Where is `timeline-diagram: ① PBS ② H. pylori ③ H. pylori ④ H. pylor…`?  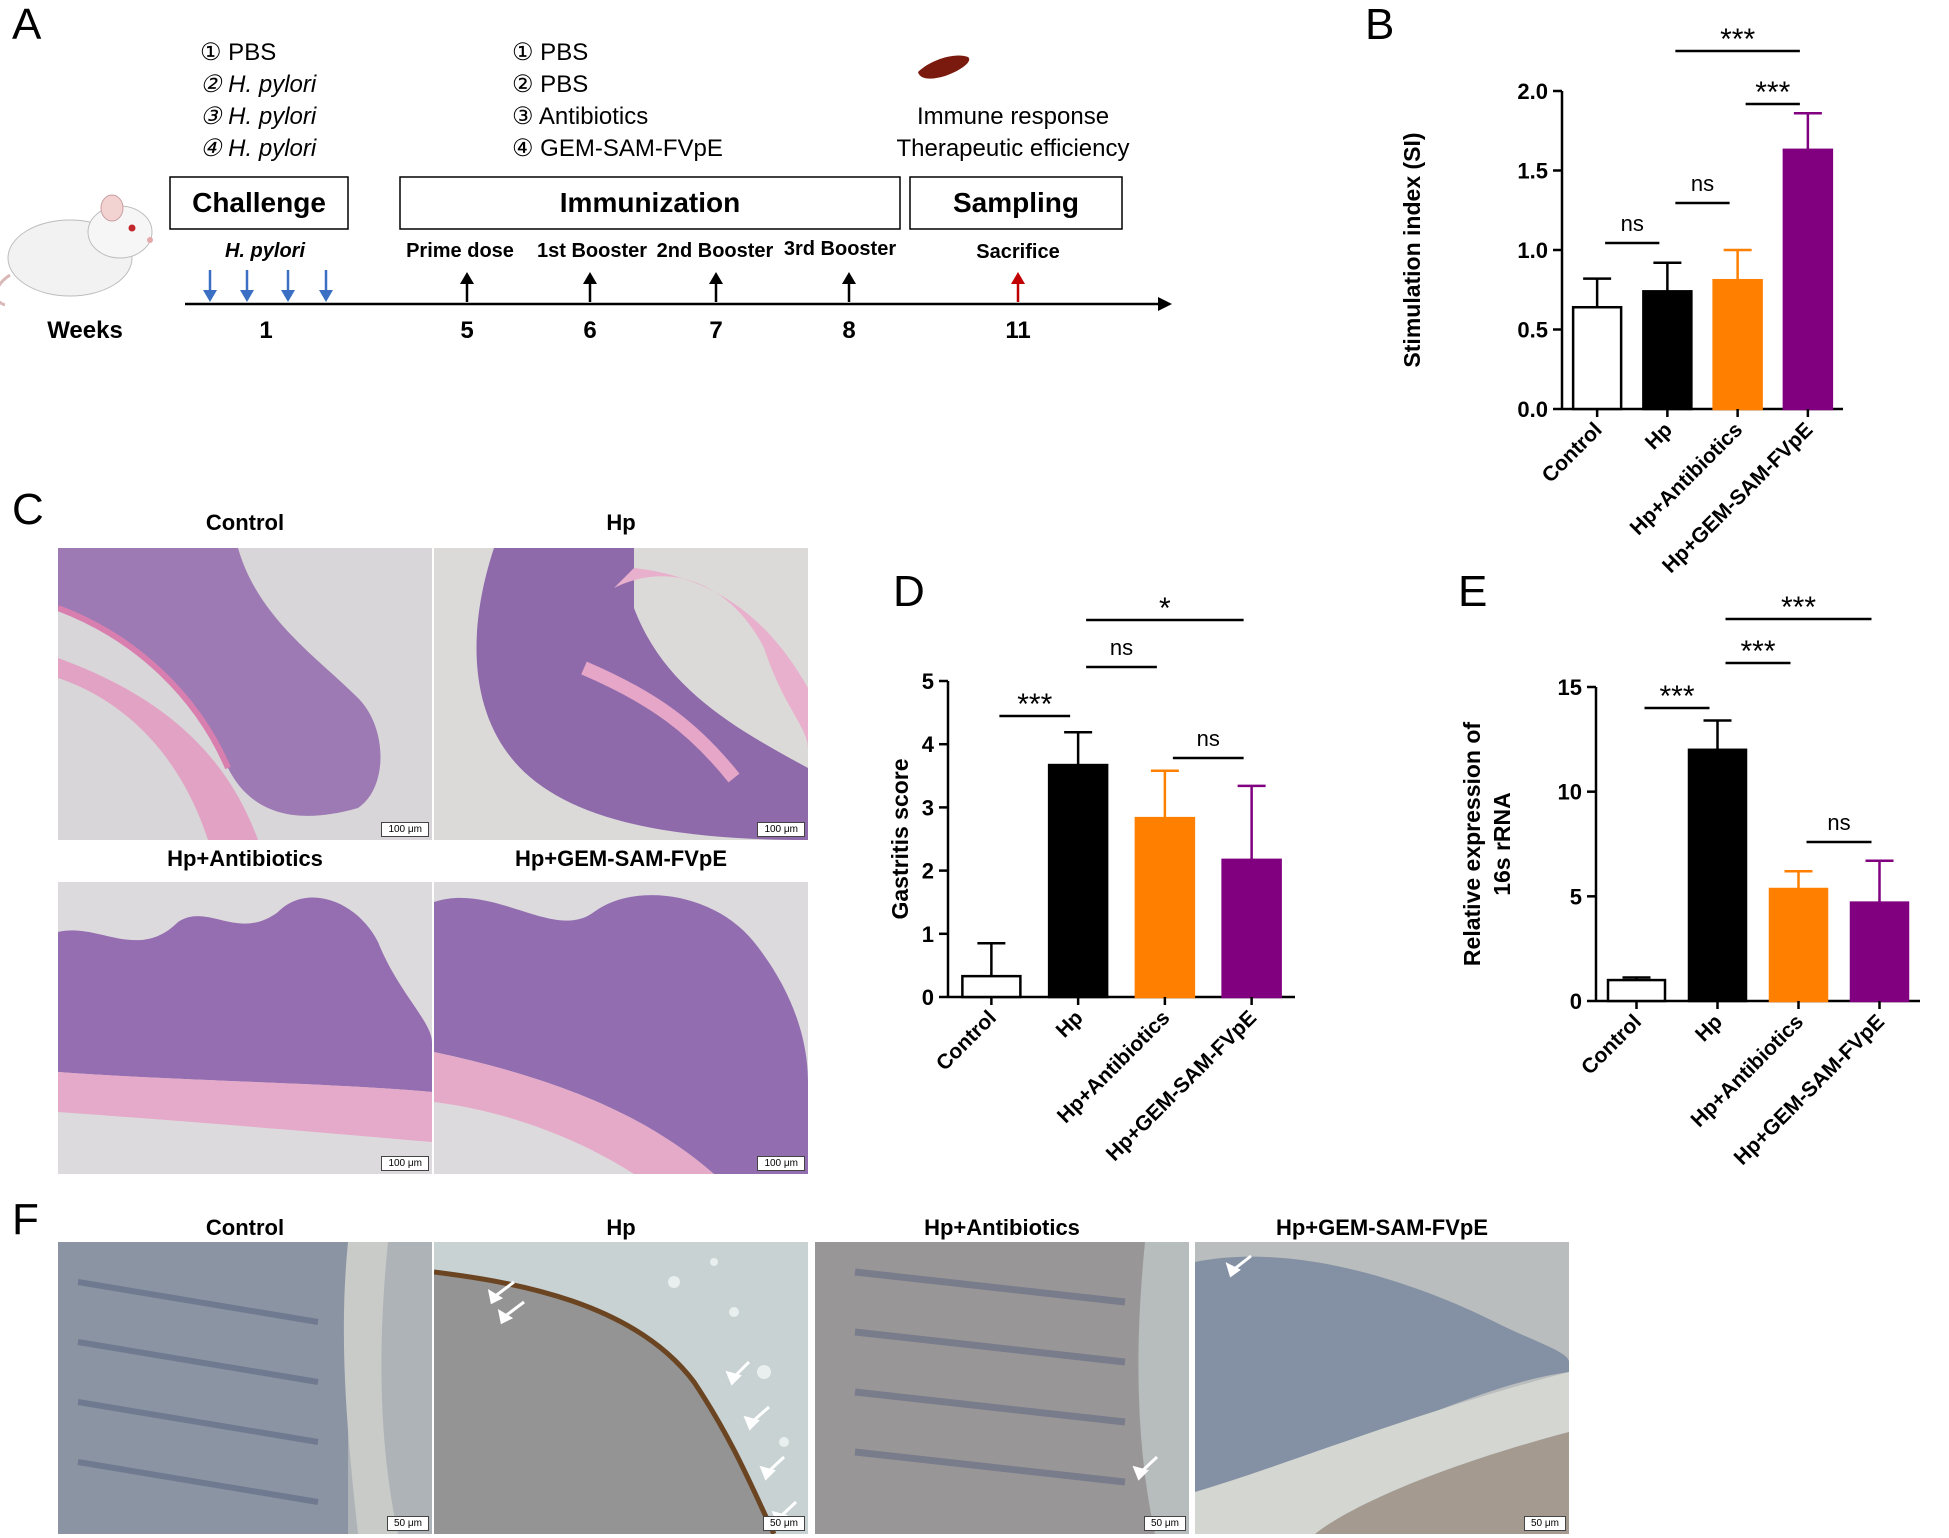
timeline-diagram: ① PBS ② H. pylori ③ H. pylori ④ H. pylor… is located at coordinates (586, 191).